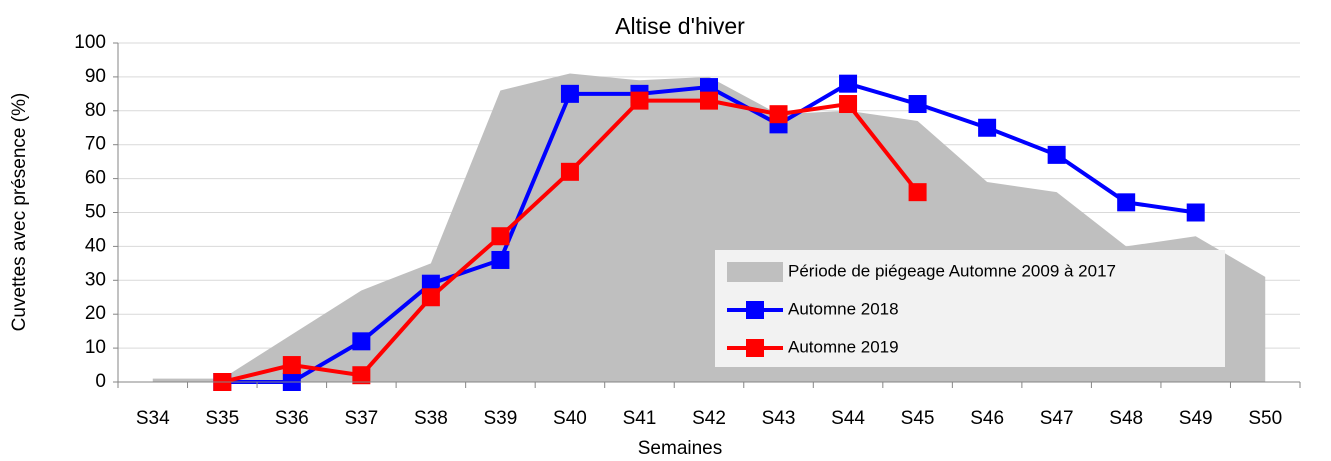  Describe the element at coordinates (952, 270) in the screenshot. I see `legend-label: Période de piégeage Automne 2009 à 2017` at that location.